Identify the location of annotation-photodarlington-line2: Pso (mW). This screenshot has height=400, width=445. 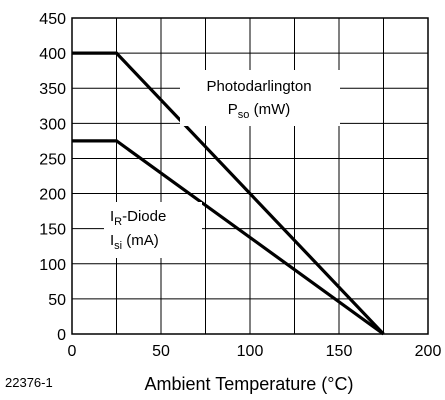
(259, 111).